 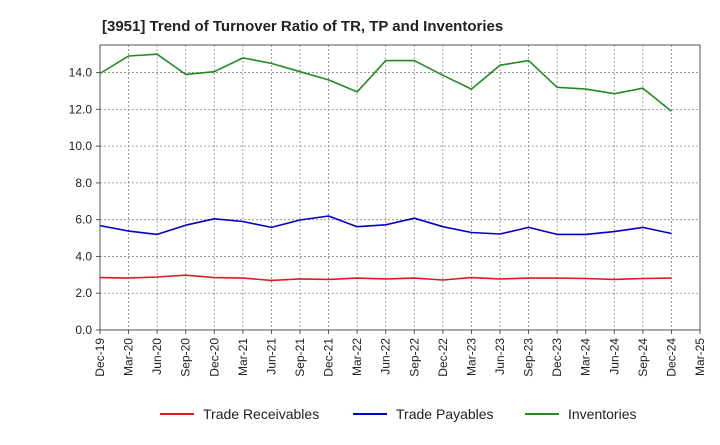 I want to click on series-line-inventories, so click(x=385, y=82).